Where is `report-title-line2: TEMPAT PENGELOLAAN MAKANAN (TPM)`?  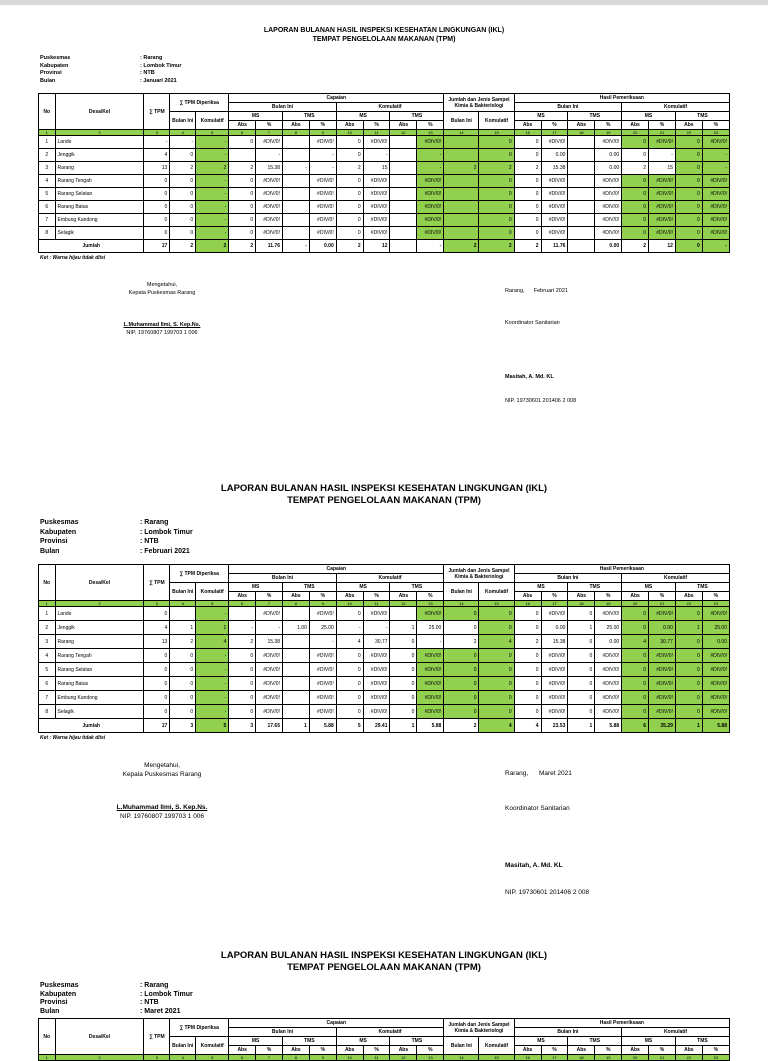 report-title-line2: TEMPAT PENGELOLAAN MAKANAN (TPM) is located at coordinates (384, 500).